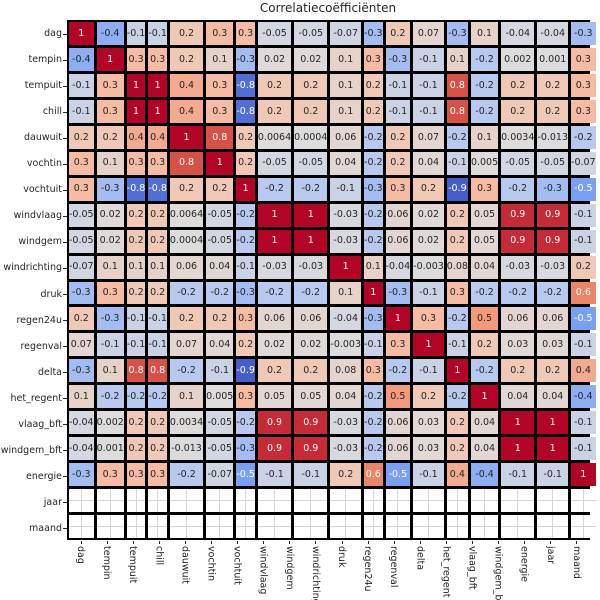 This screenshot has width=600, height=600. I want to click on heatmap-cell: 0.9, so click(274, 423).